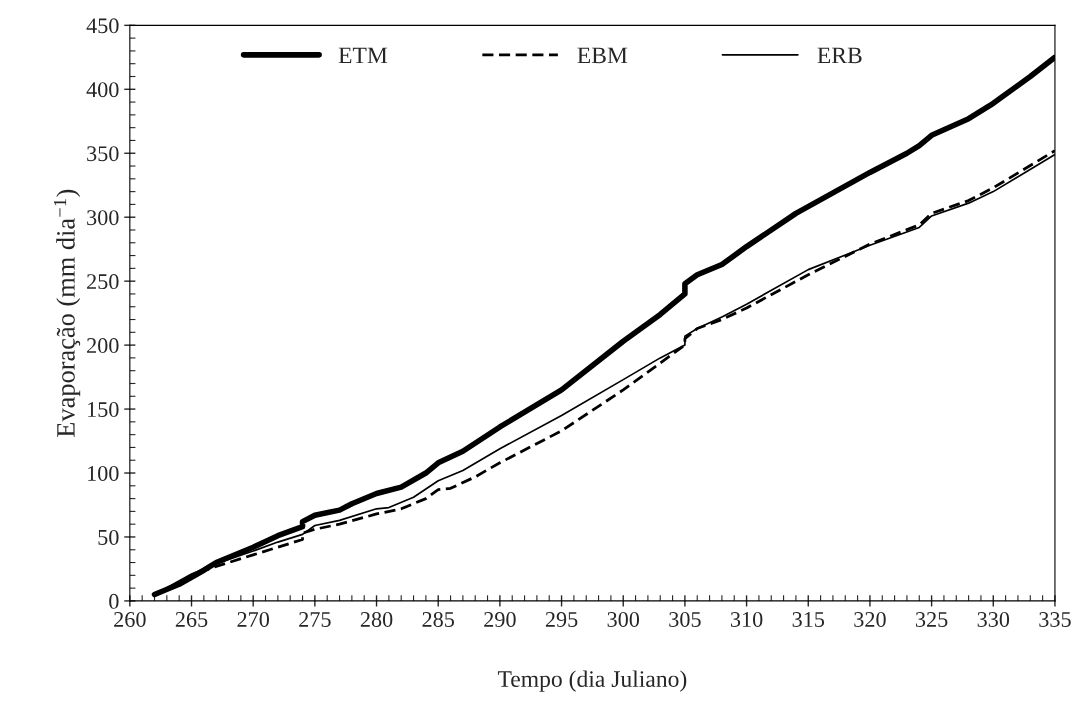 The width and height of the screenshot is (1082, 724). Describe the element at coordinates (103, 282) in the screenshot. I see `y-tick-label: 250` at that location.